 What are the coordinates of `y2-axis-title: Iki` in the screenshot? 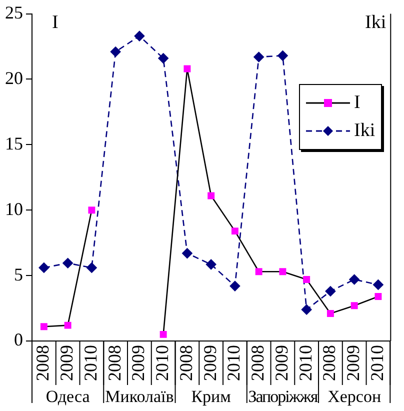 It's located at (375, 23).